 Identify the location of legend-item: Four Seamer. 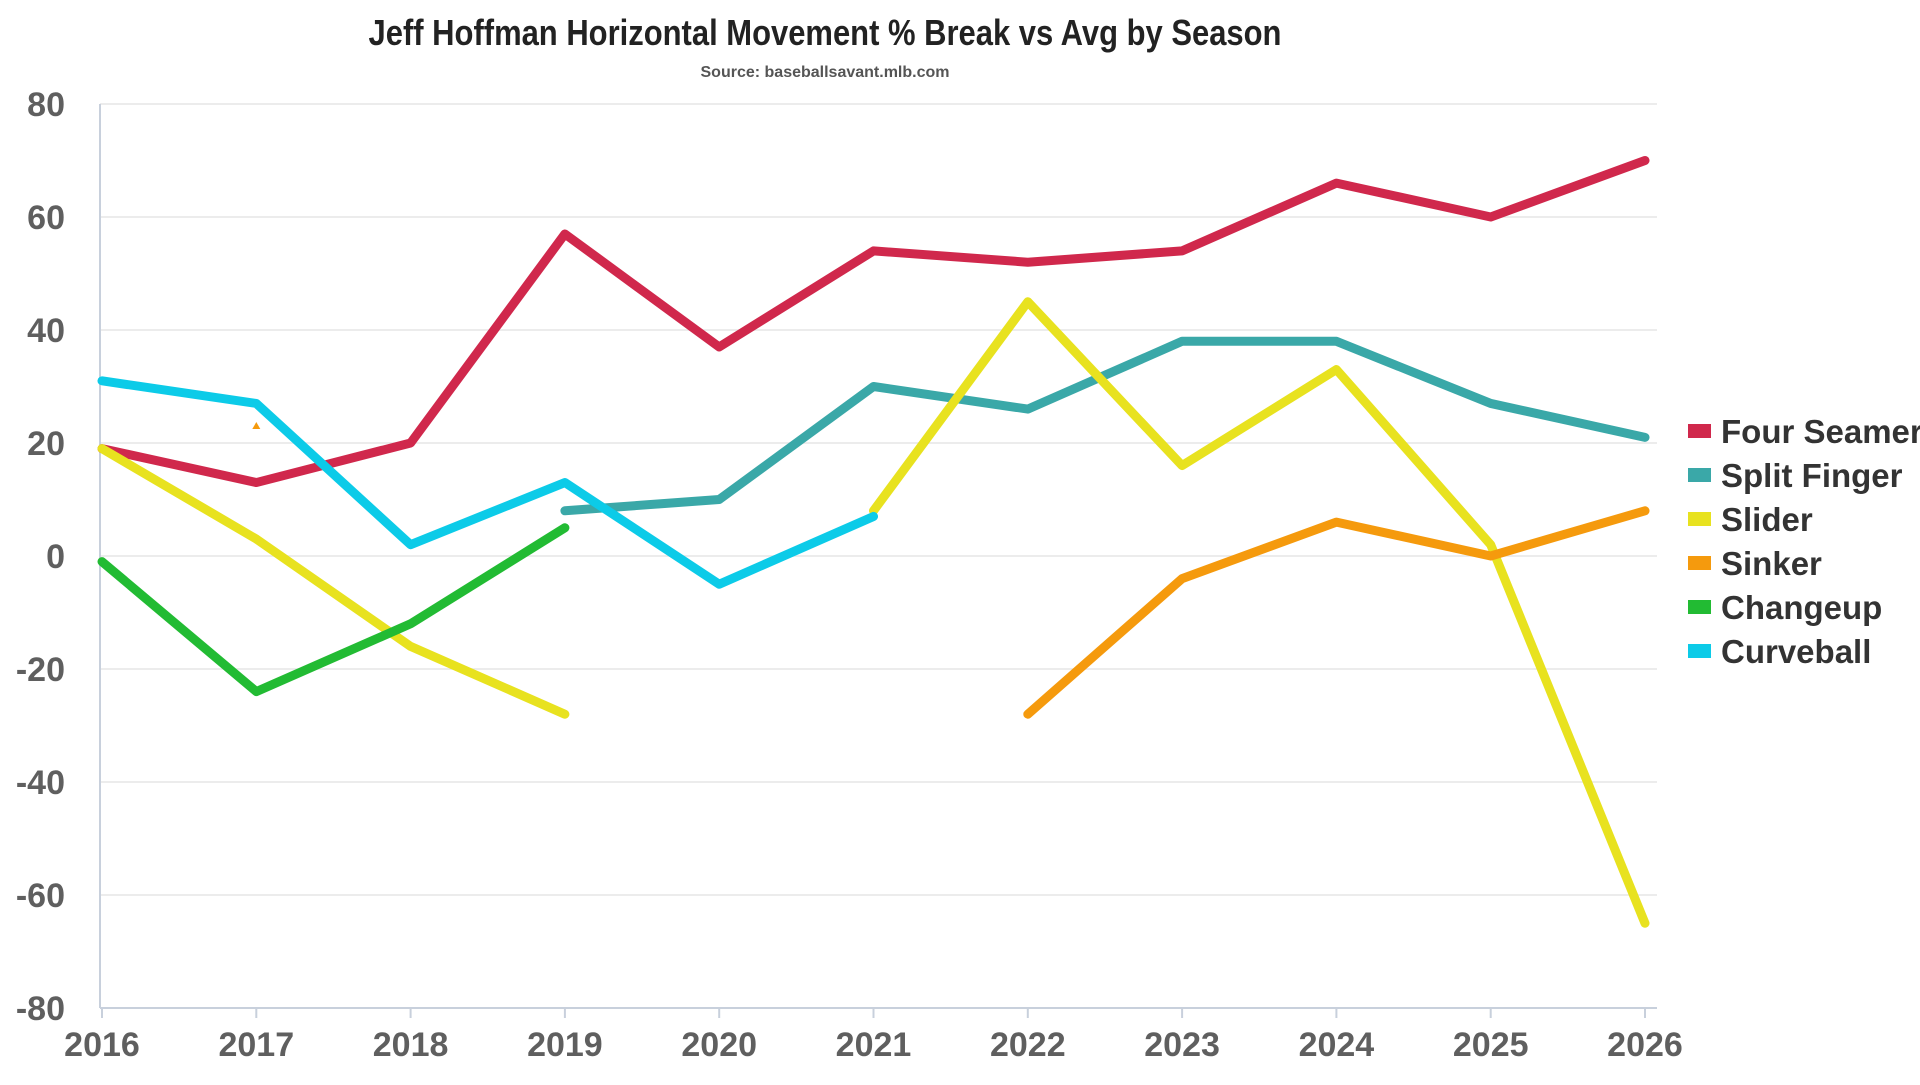
(1804, 431).